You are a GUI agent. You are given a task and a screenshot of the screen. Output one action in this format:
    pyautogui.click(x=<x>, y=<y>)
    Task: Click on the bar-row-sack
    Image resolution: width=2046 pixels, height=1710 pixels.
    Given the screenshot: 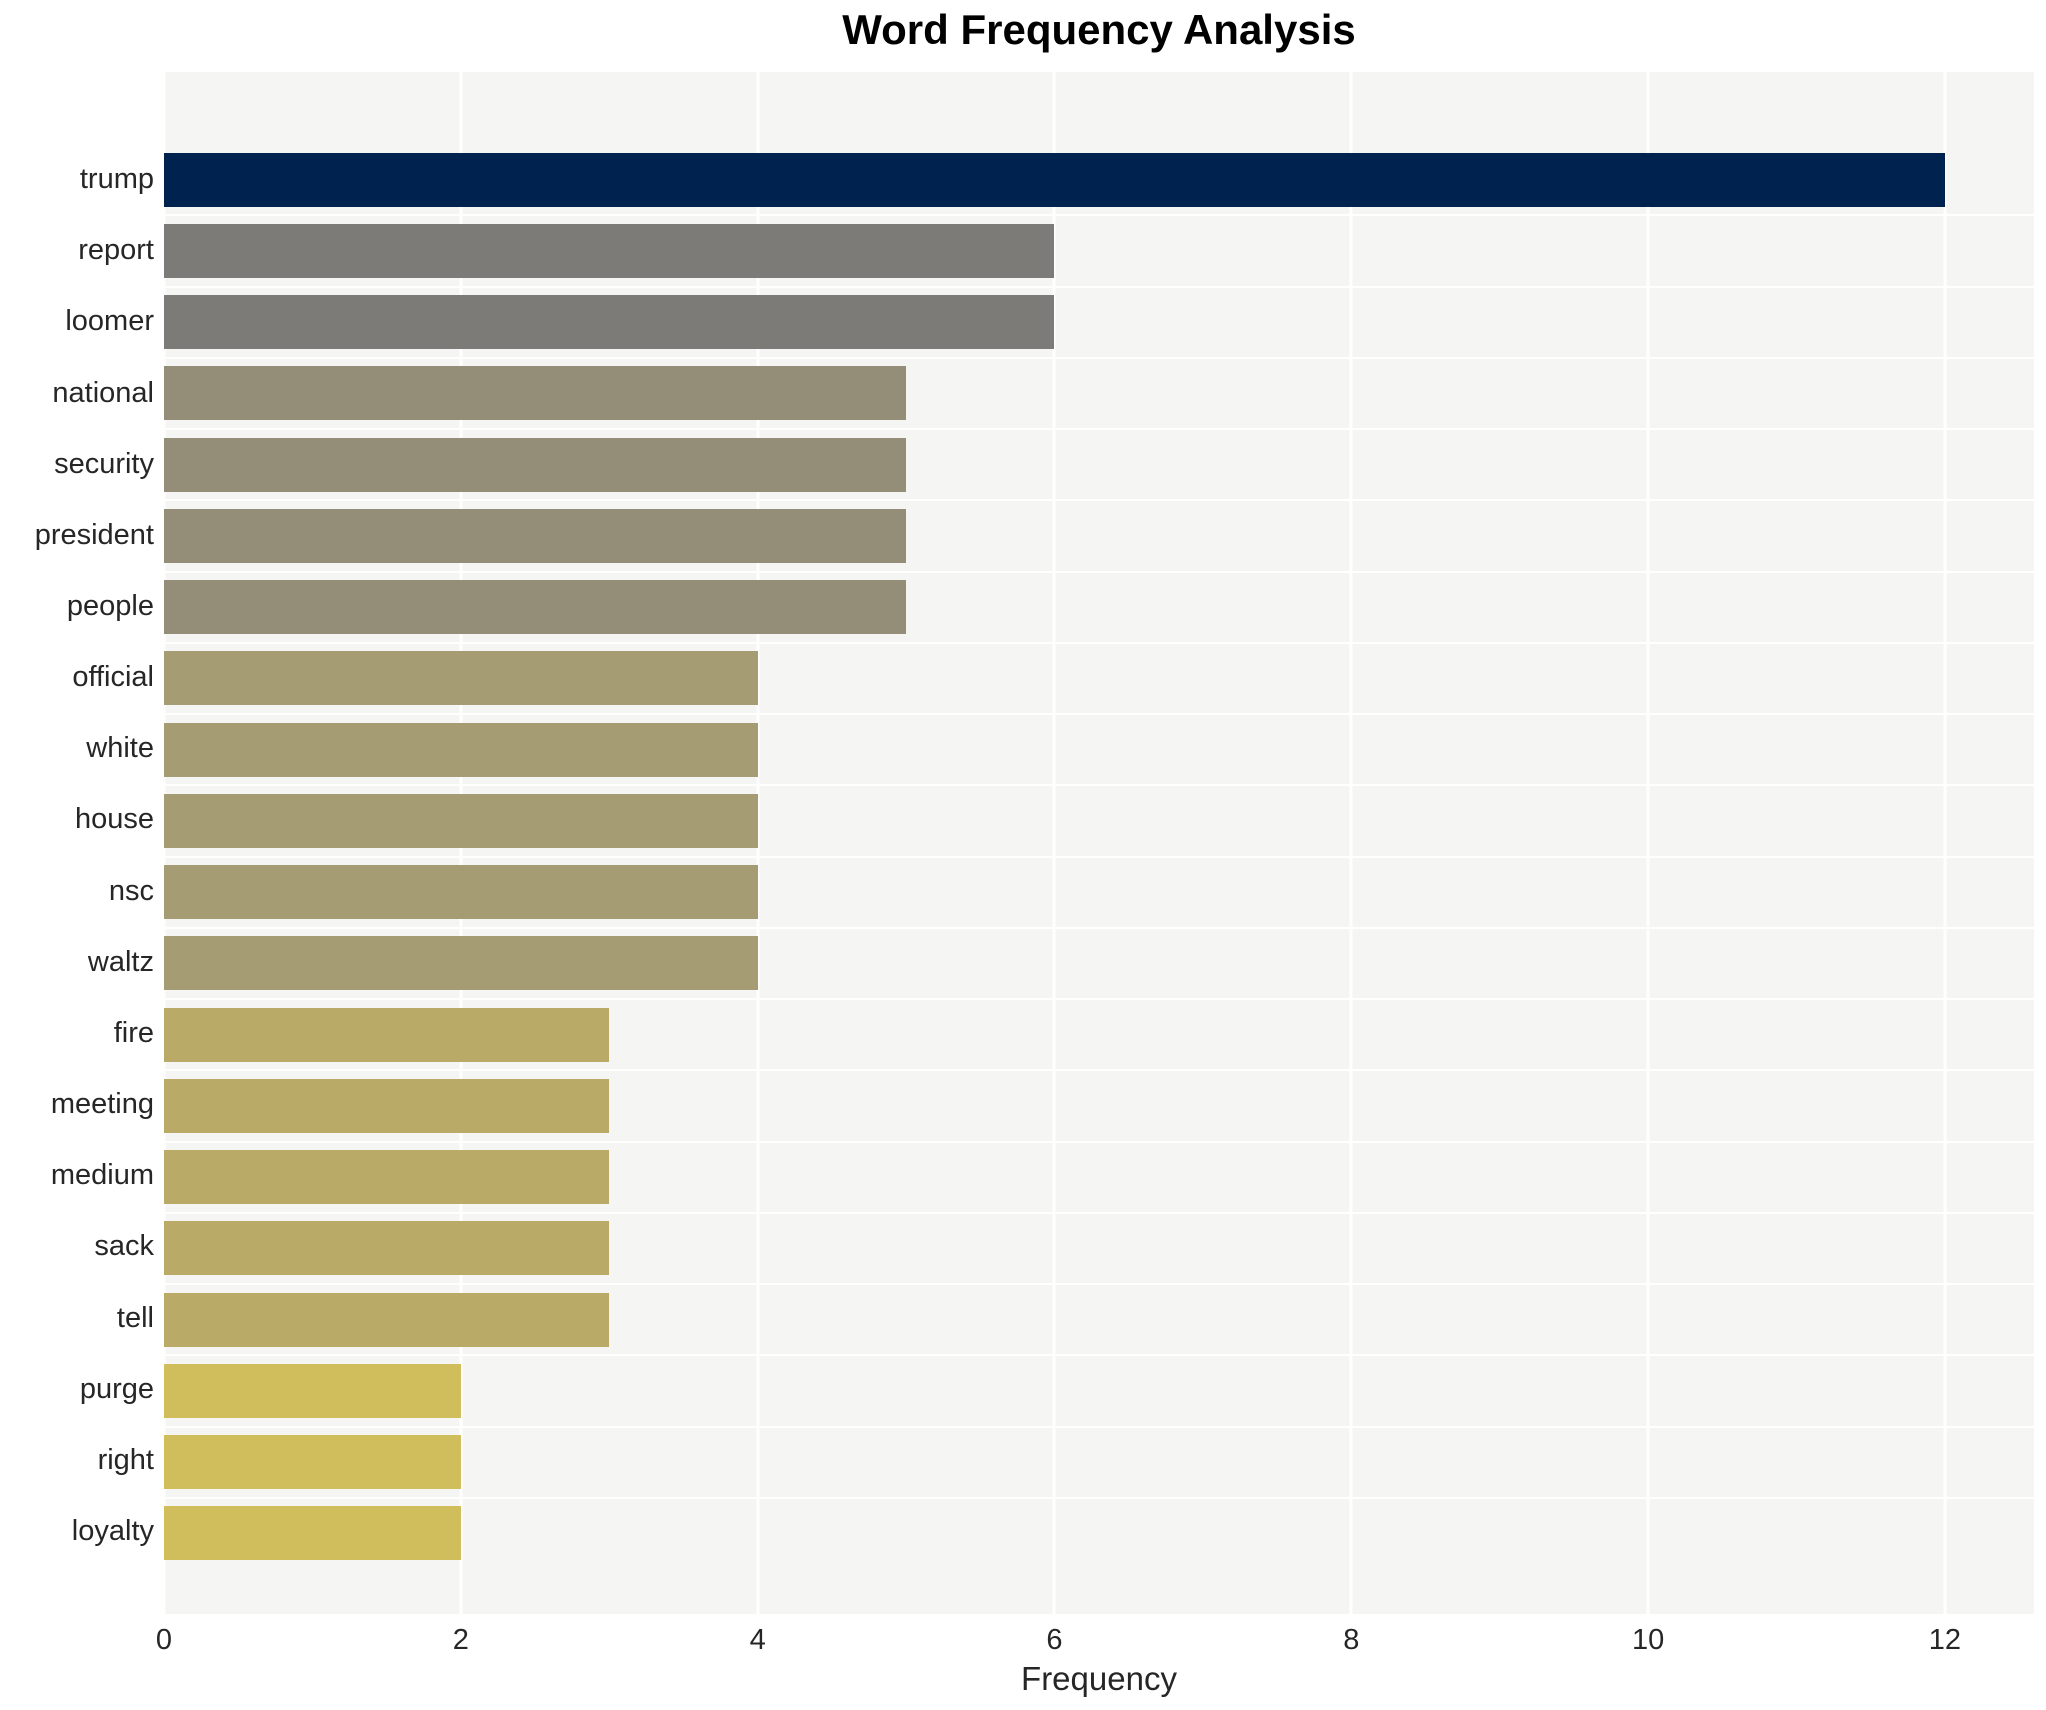 What is the action you would take?
    pyautogui.click(x=1099, y=1249)
    